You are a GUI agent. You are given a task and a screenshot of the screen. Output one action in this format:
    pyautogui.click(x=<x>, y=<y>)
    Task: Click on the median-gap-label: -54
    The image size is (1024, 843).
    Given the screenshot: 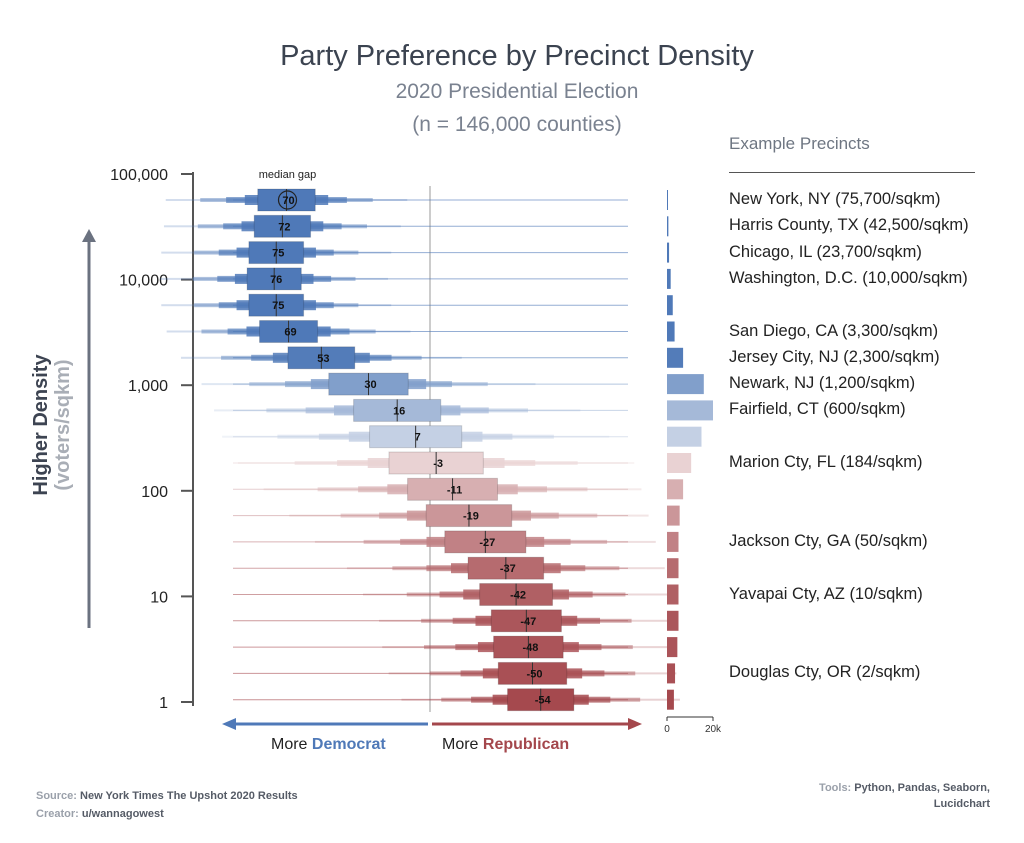 What is the action you would take?
    pyautogui.click(x=543, y=701)
    